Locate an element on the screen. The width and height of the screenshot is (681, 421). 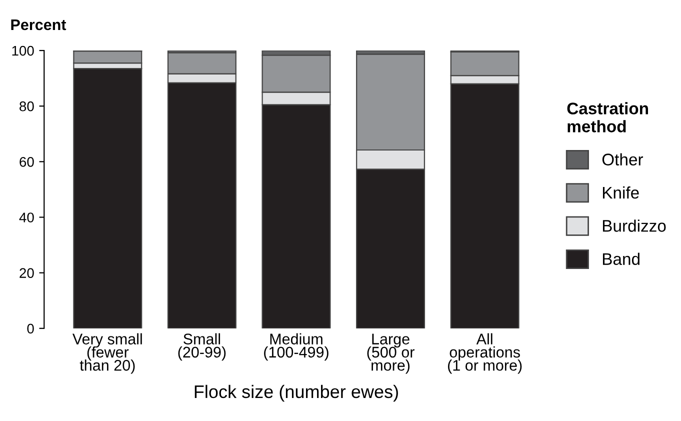
y-tick-label: 80 is located at coordinates (27, 106).